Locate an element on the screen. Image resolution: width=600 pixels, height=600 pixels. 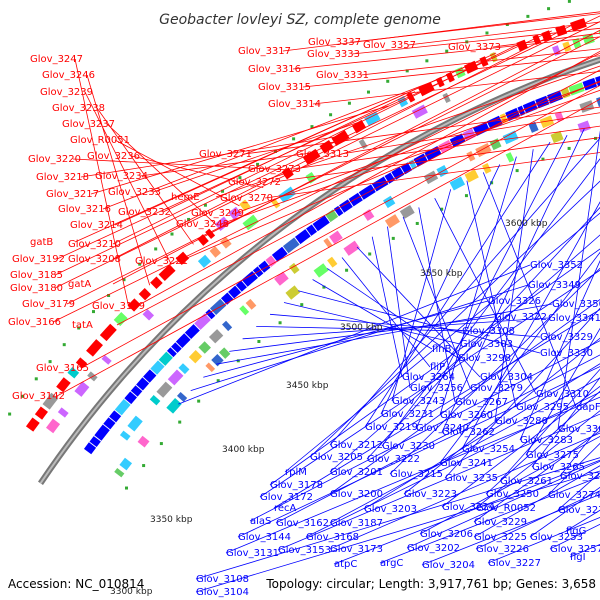
gene-label-reverse: Glov_3265 is located at coordinates (558, 467).